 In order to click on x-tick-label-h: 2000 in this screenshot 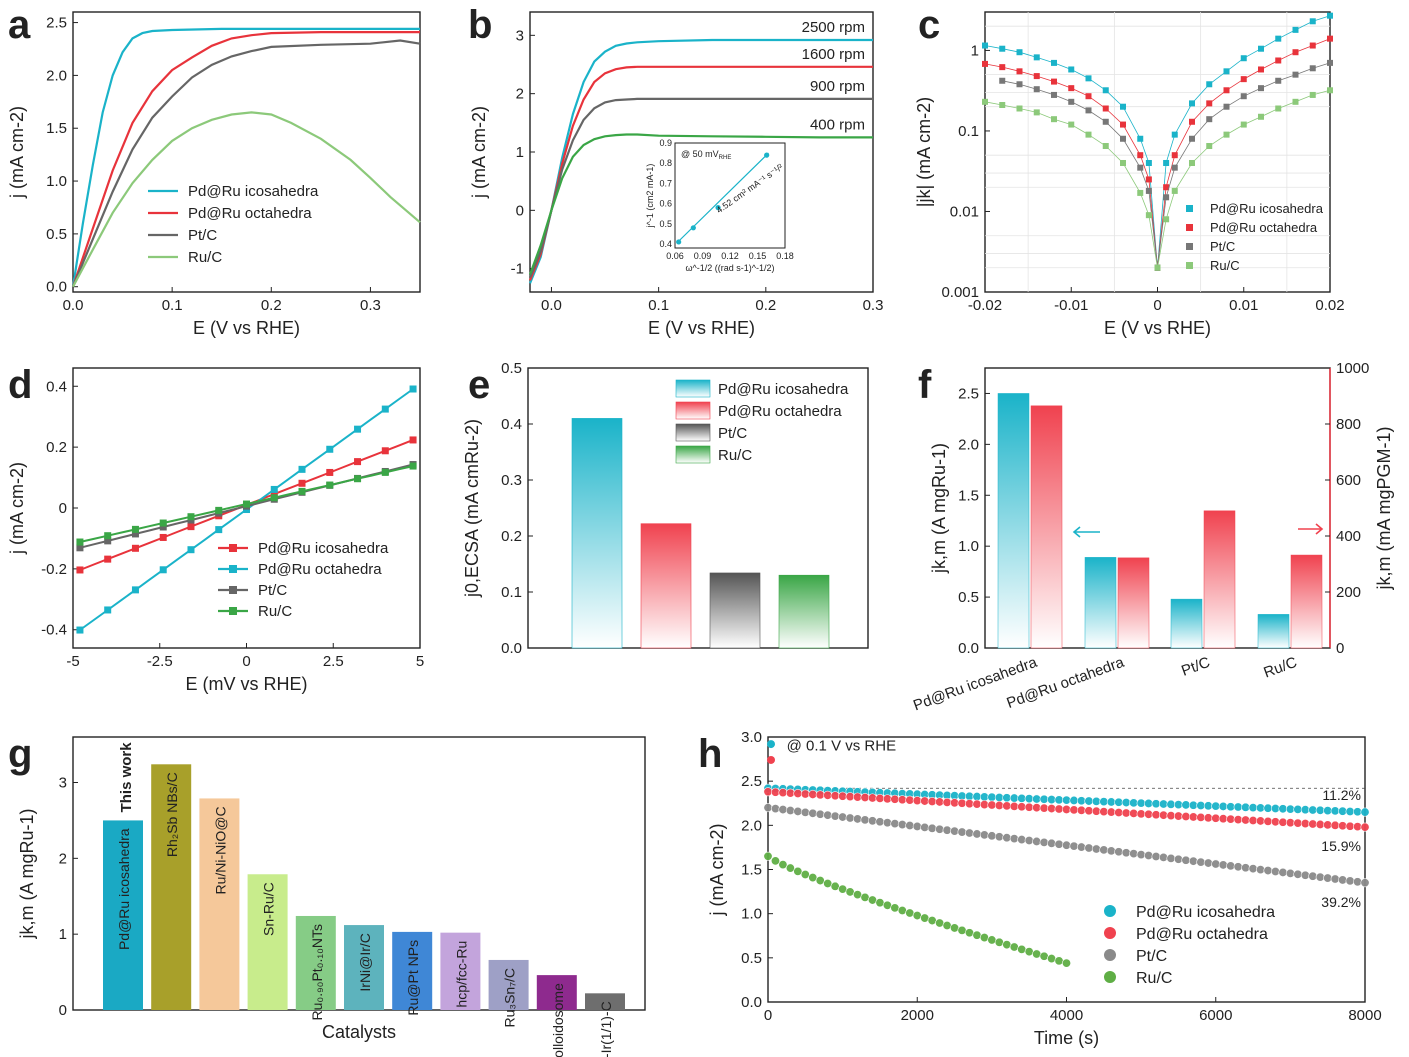, I will do `click(917, 1015)`.